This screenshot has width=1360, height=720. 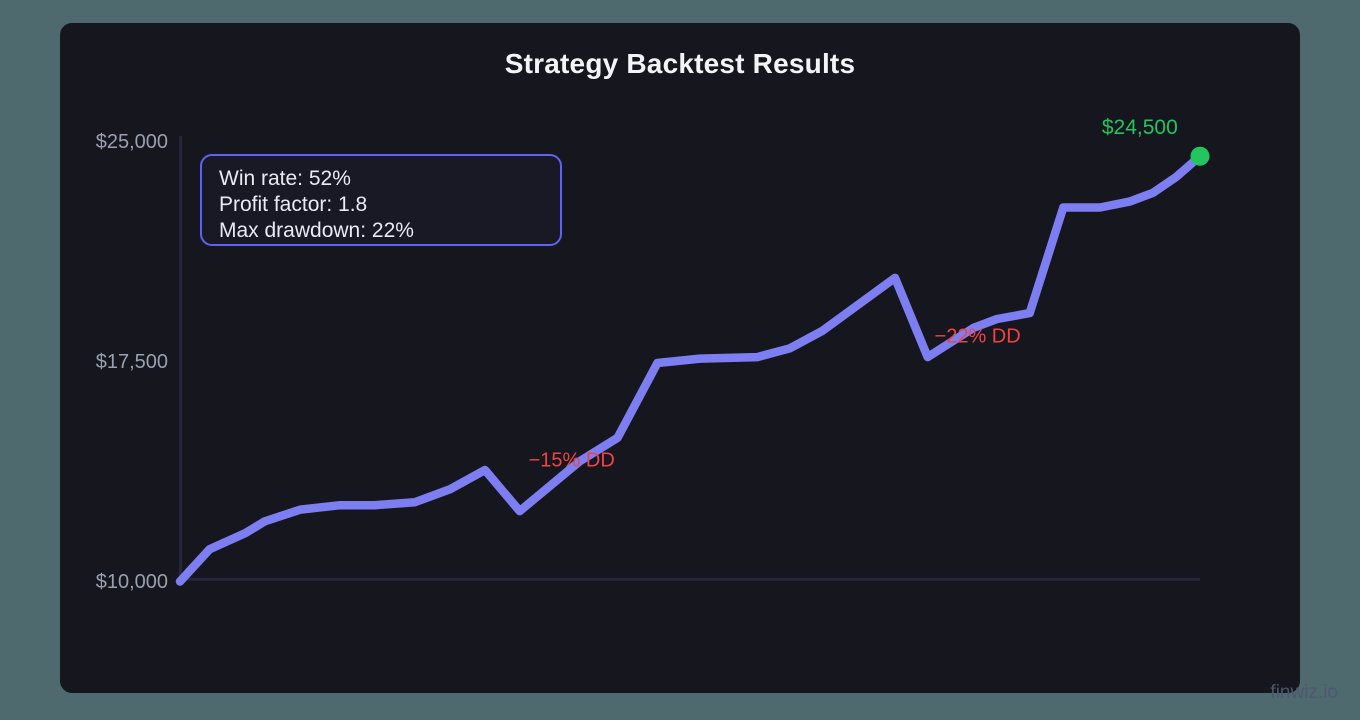 I want to click on y-axis-tick-10000: $10,000, so click(x=131, y=582).